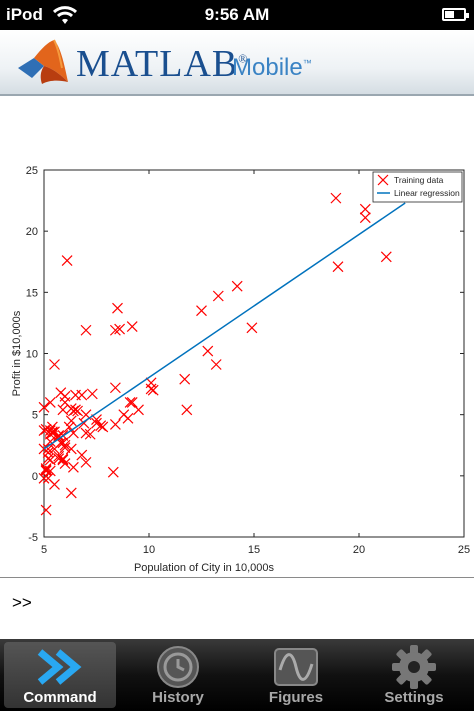 Image resolution: width=474 pixels, height=711 pixels. Describe the element at coordinates (178, 697) in the screenshot. I see `tab-history-label: History` at that location.